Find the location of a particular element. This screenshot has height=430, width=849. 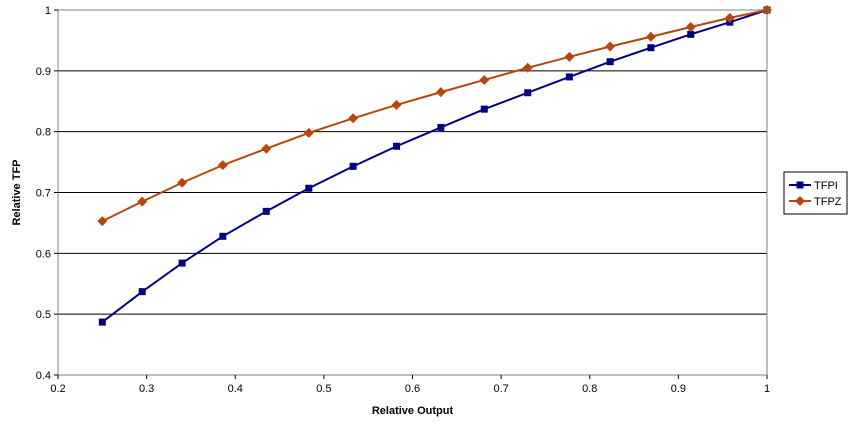

y-axis-title: Relative TFP is located at coordinates (17, 192).